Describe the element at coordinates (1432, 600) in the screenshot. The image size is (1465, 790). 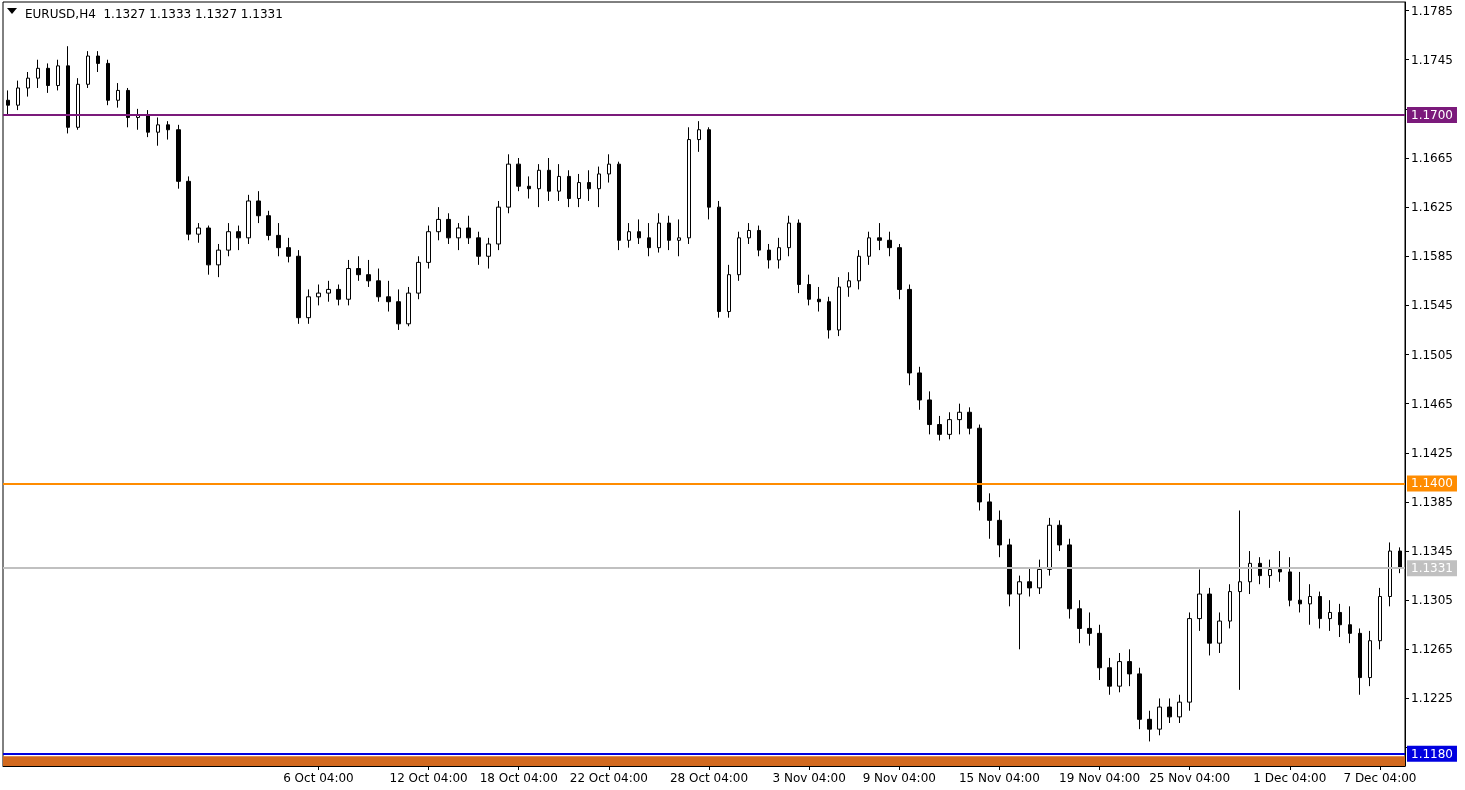
I see `y-tick-label: 1.1305` at that location.